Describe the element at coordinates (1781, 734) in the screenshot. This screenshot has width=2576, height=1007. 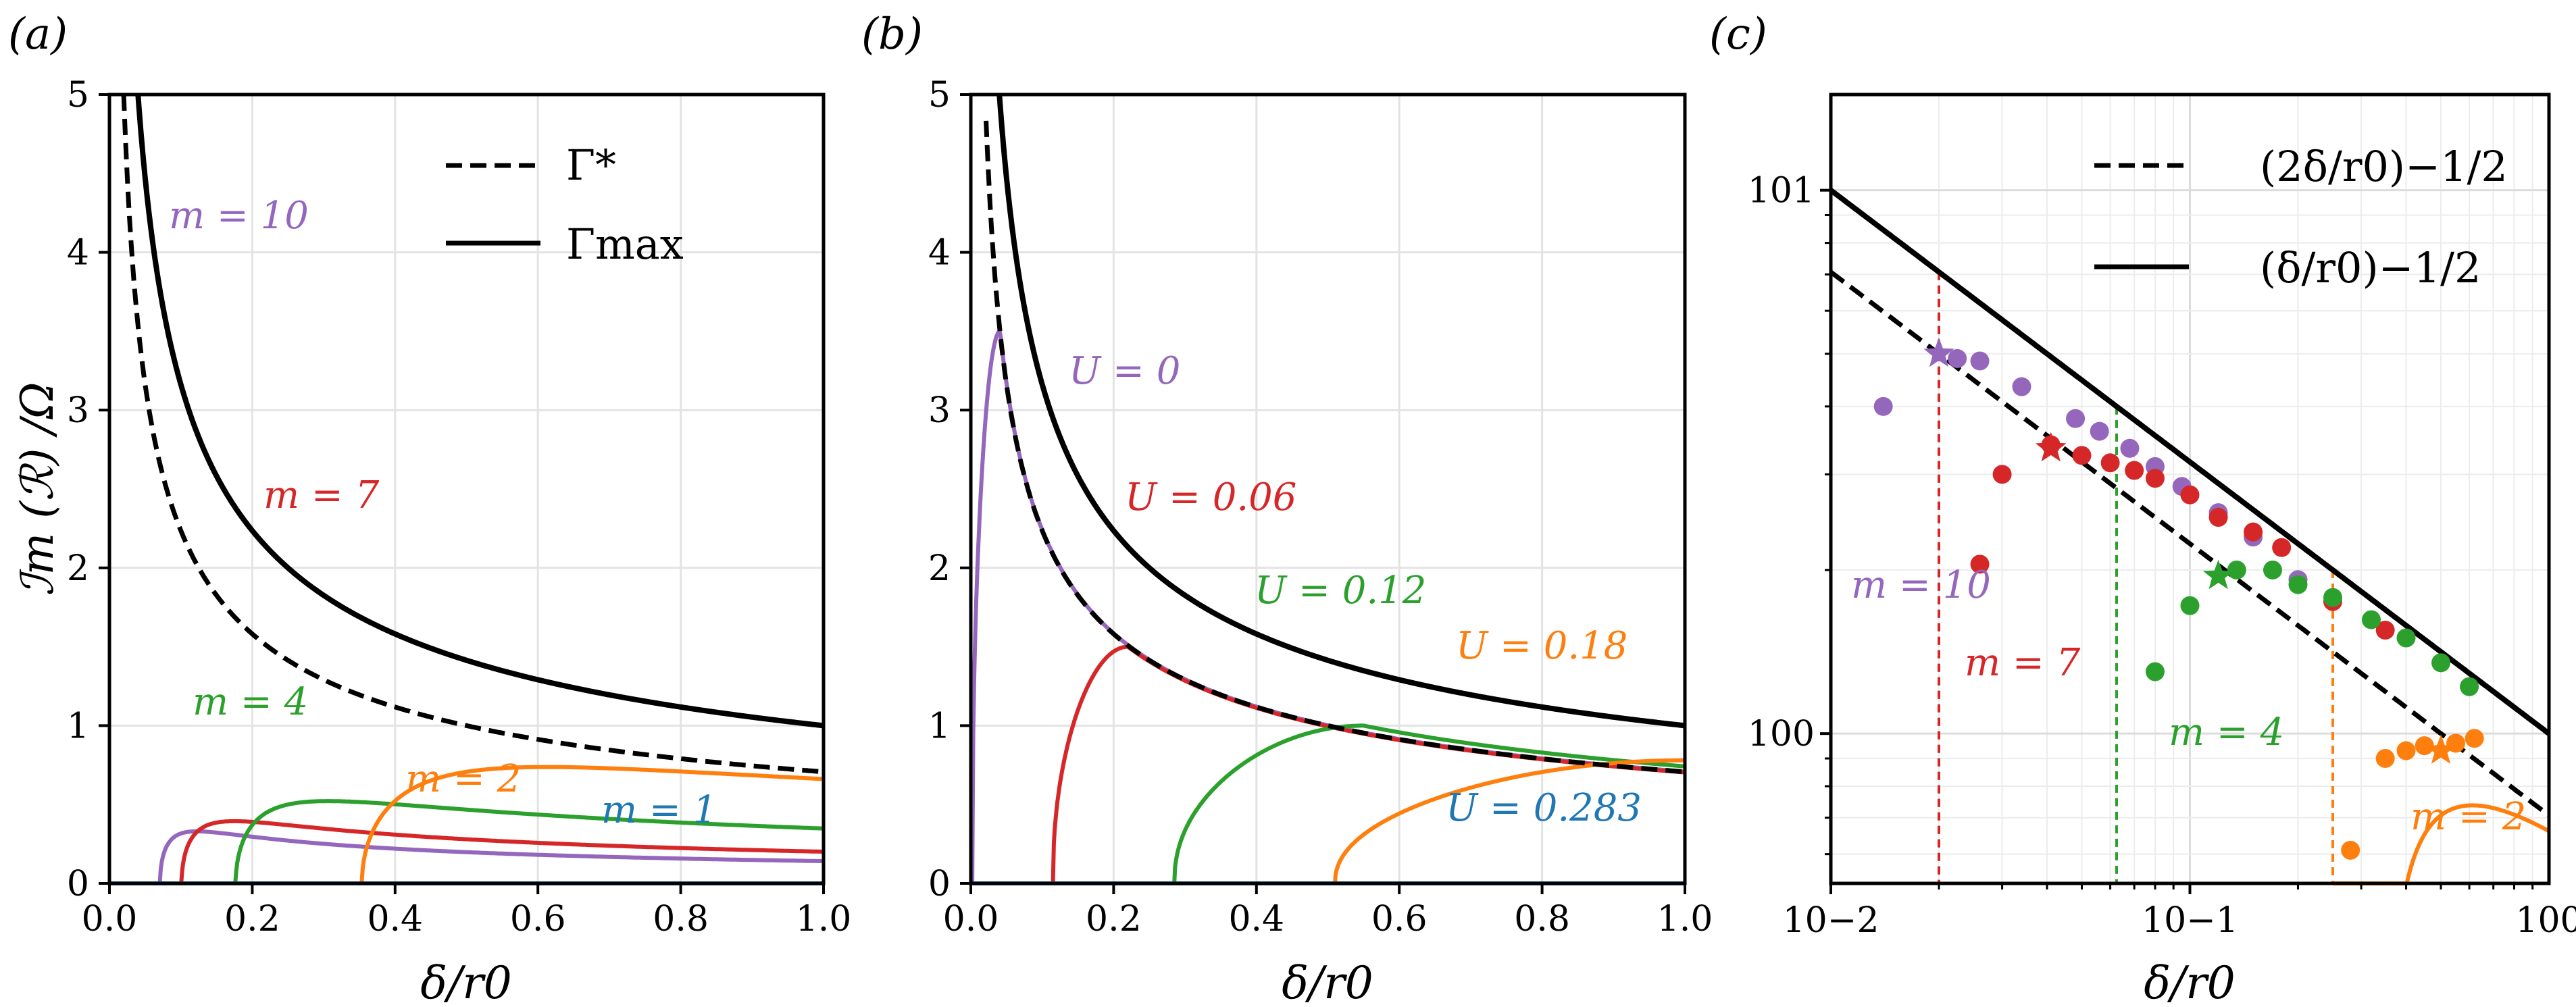
I see `y-tick-label: 100` at that location.